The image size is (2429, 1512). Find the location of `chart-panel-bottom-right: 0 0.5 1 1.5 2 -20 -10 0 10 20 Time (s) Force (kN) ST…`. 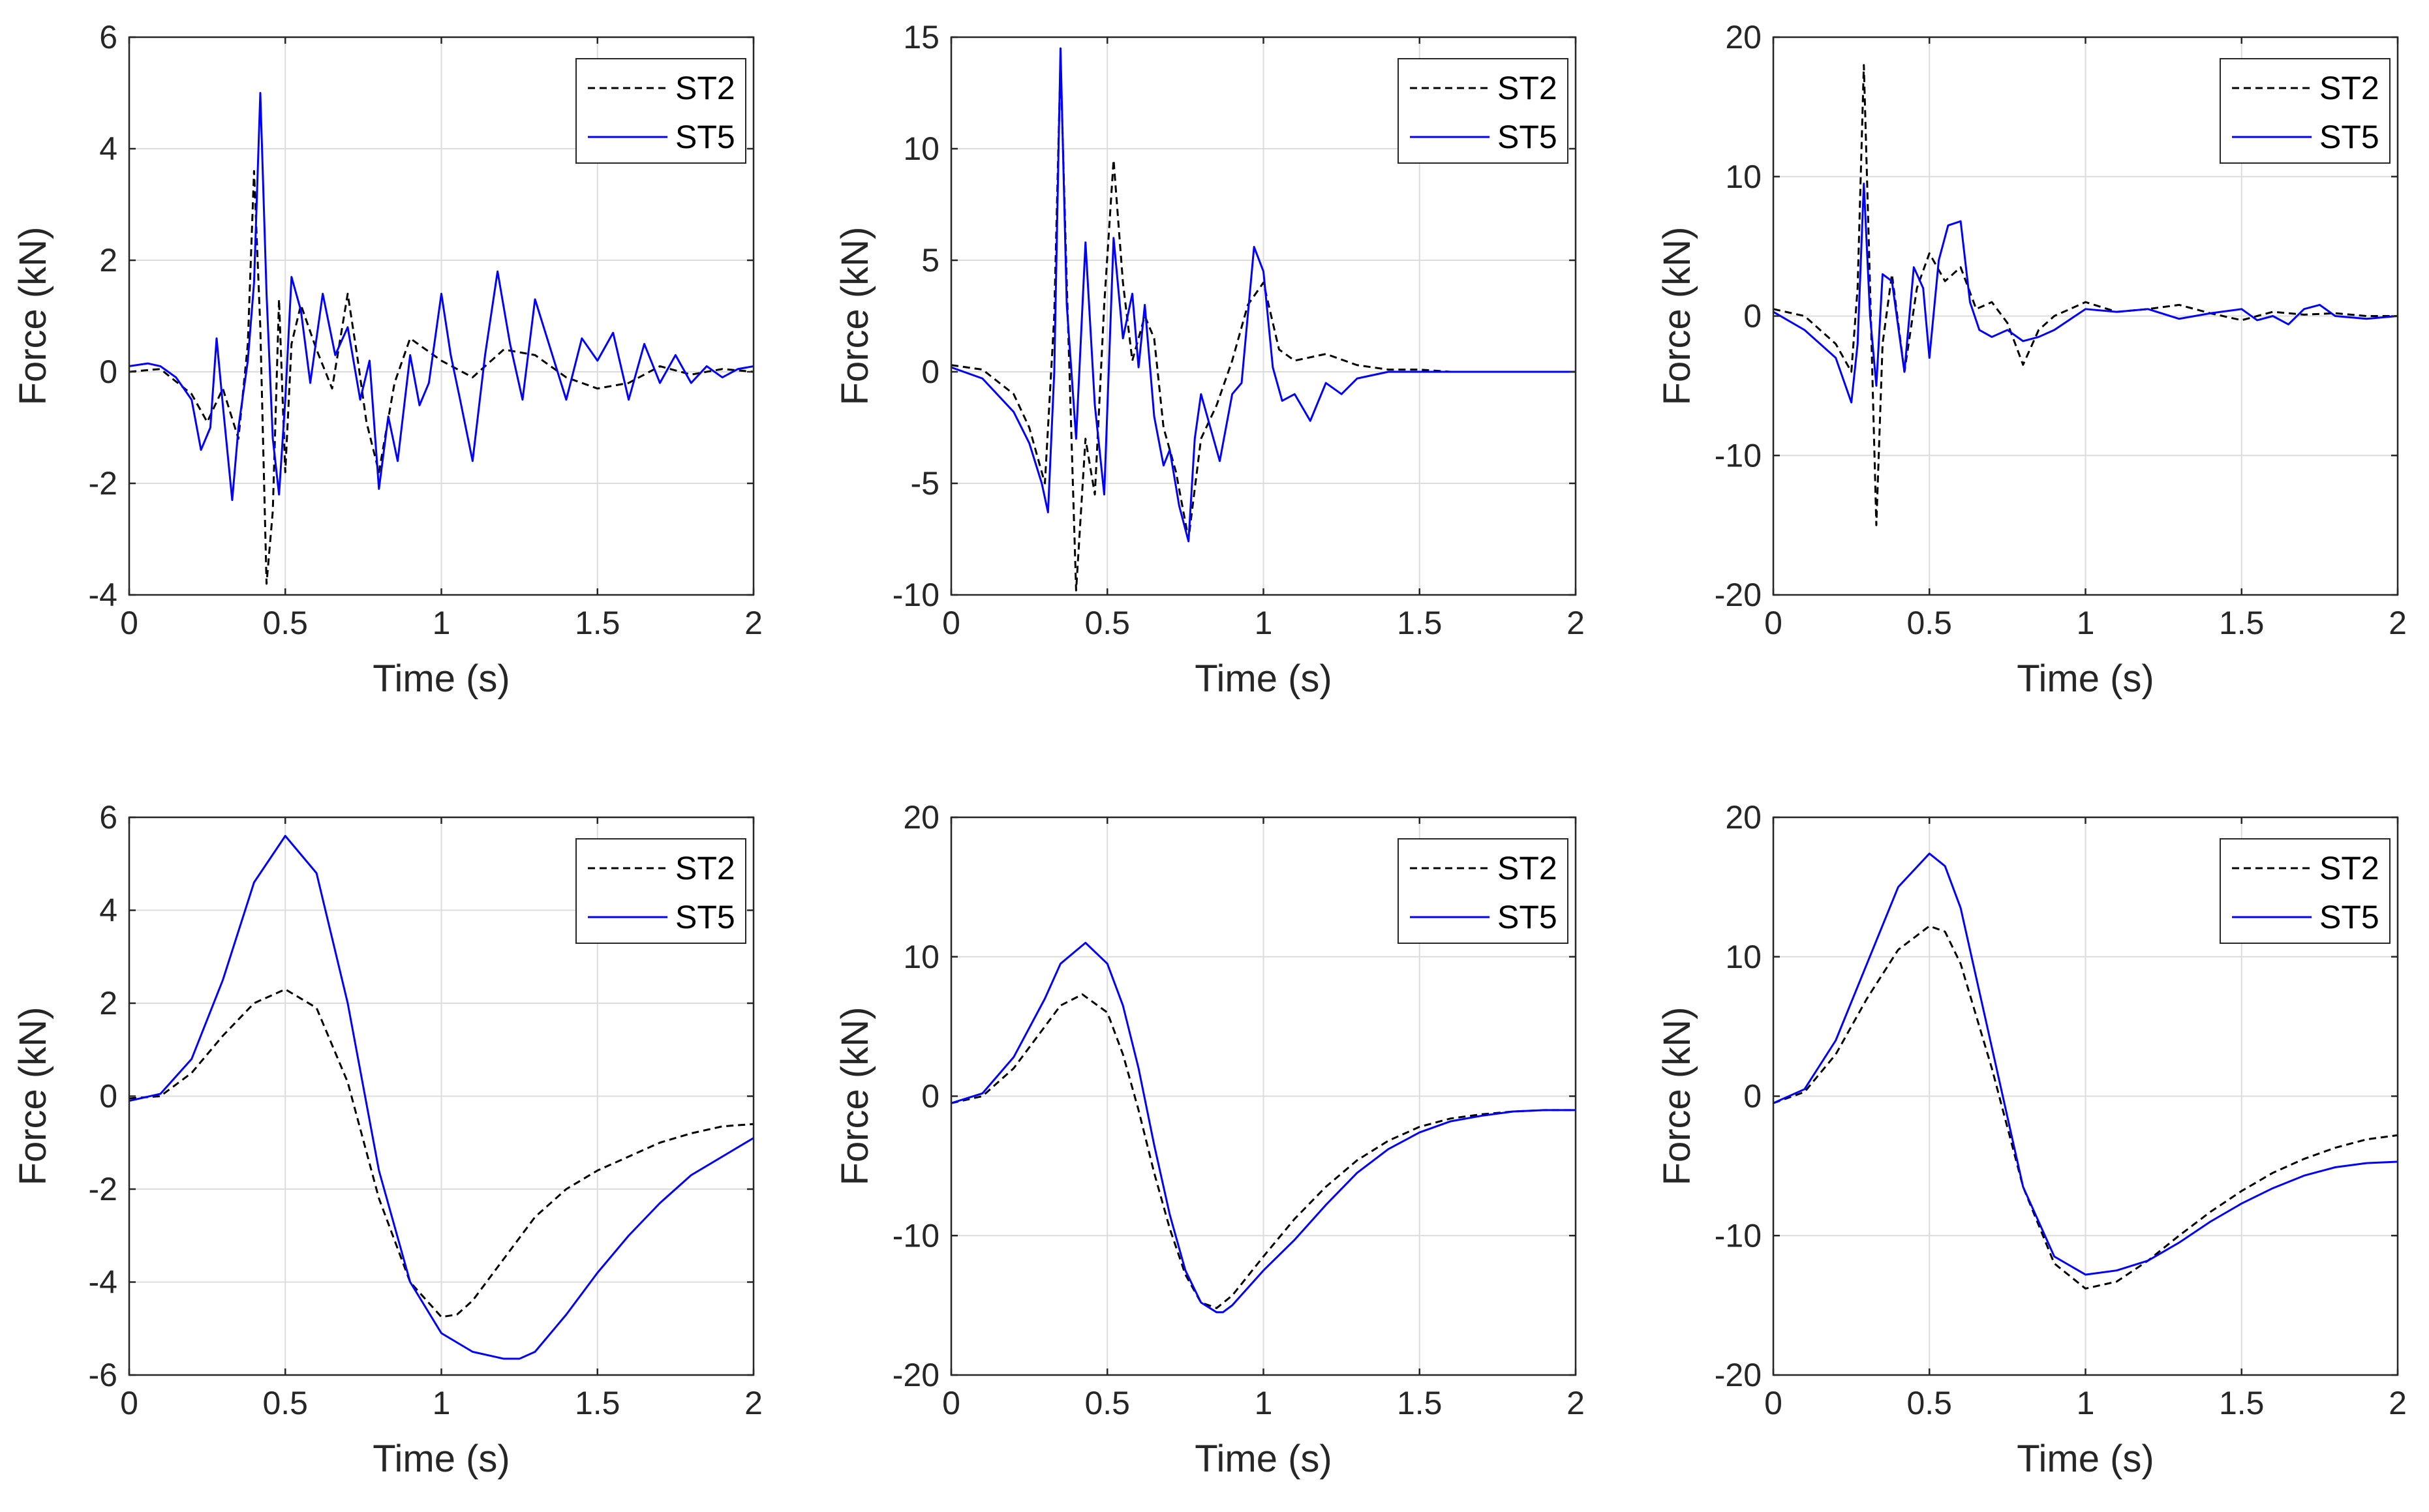

chart-panel-bottom-right: 0 0.5 1 1.5 2 -20 -10 0 10 20 Time (s) Force (kN) ST… is located at coordinates (2031, 1139).